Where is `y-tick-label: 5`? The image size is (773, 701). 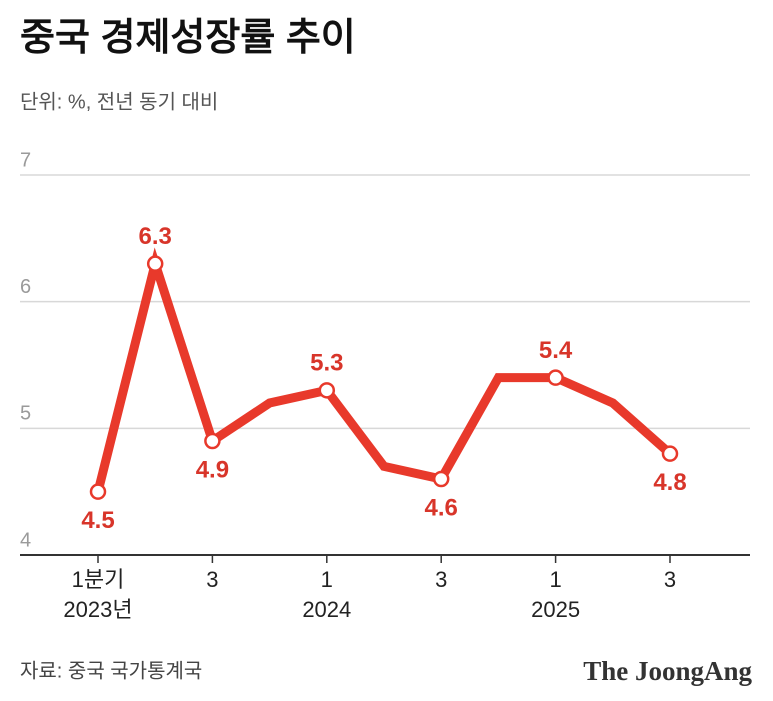 y-tick-label: 5 is located at coordinates (25, 414).